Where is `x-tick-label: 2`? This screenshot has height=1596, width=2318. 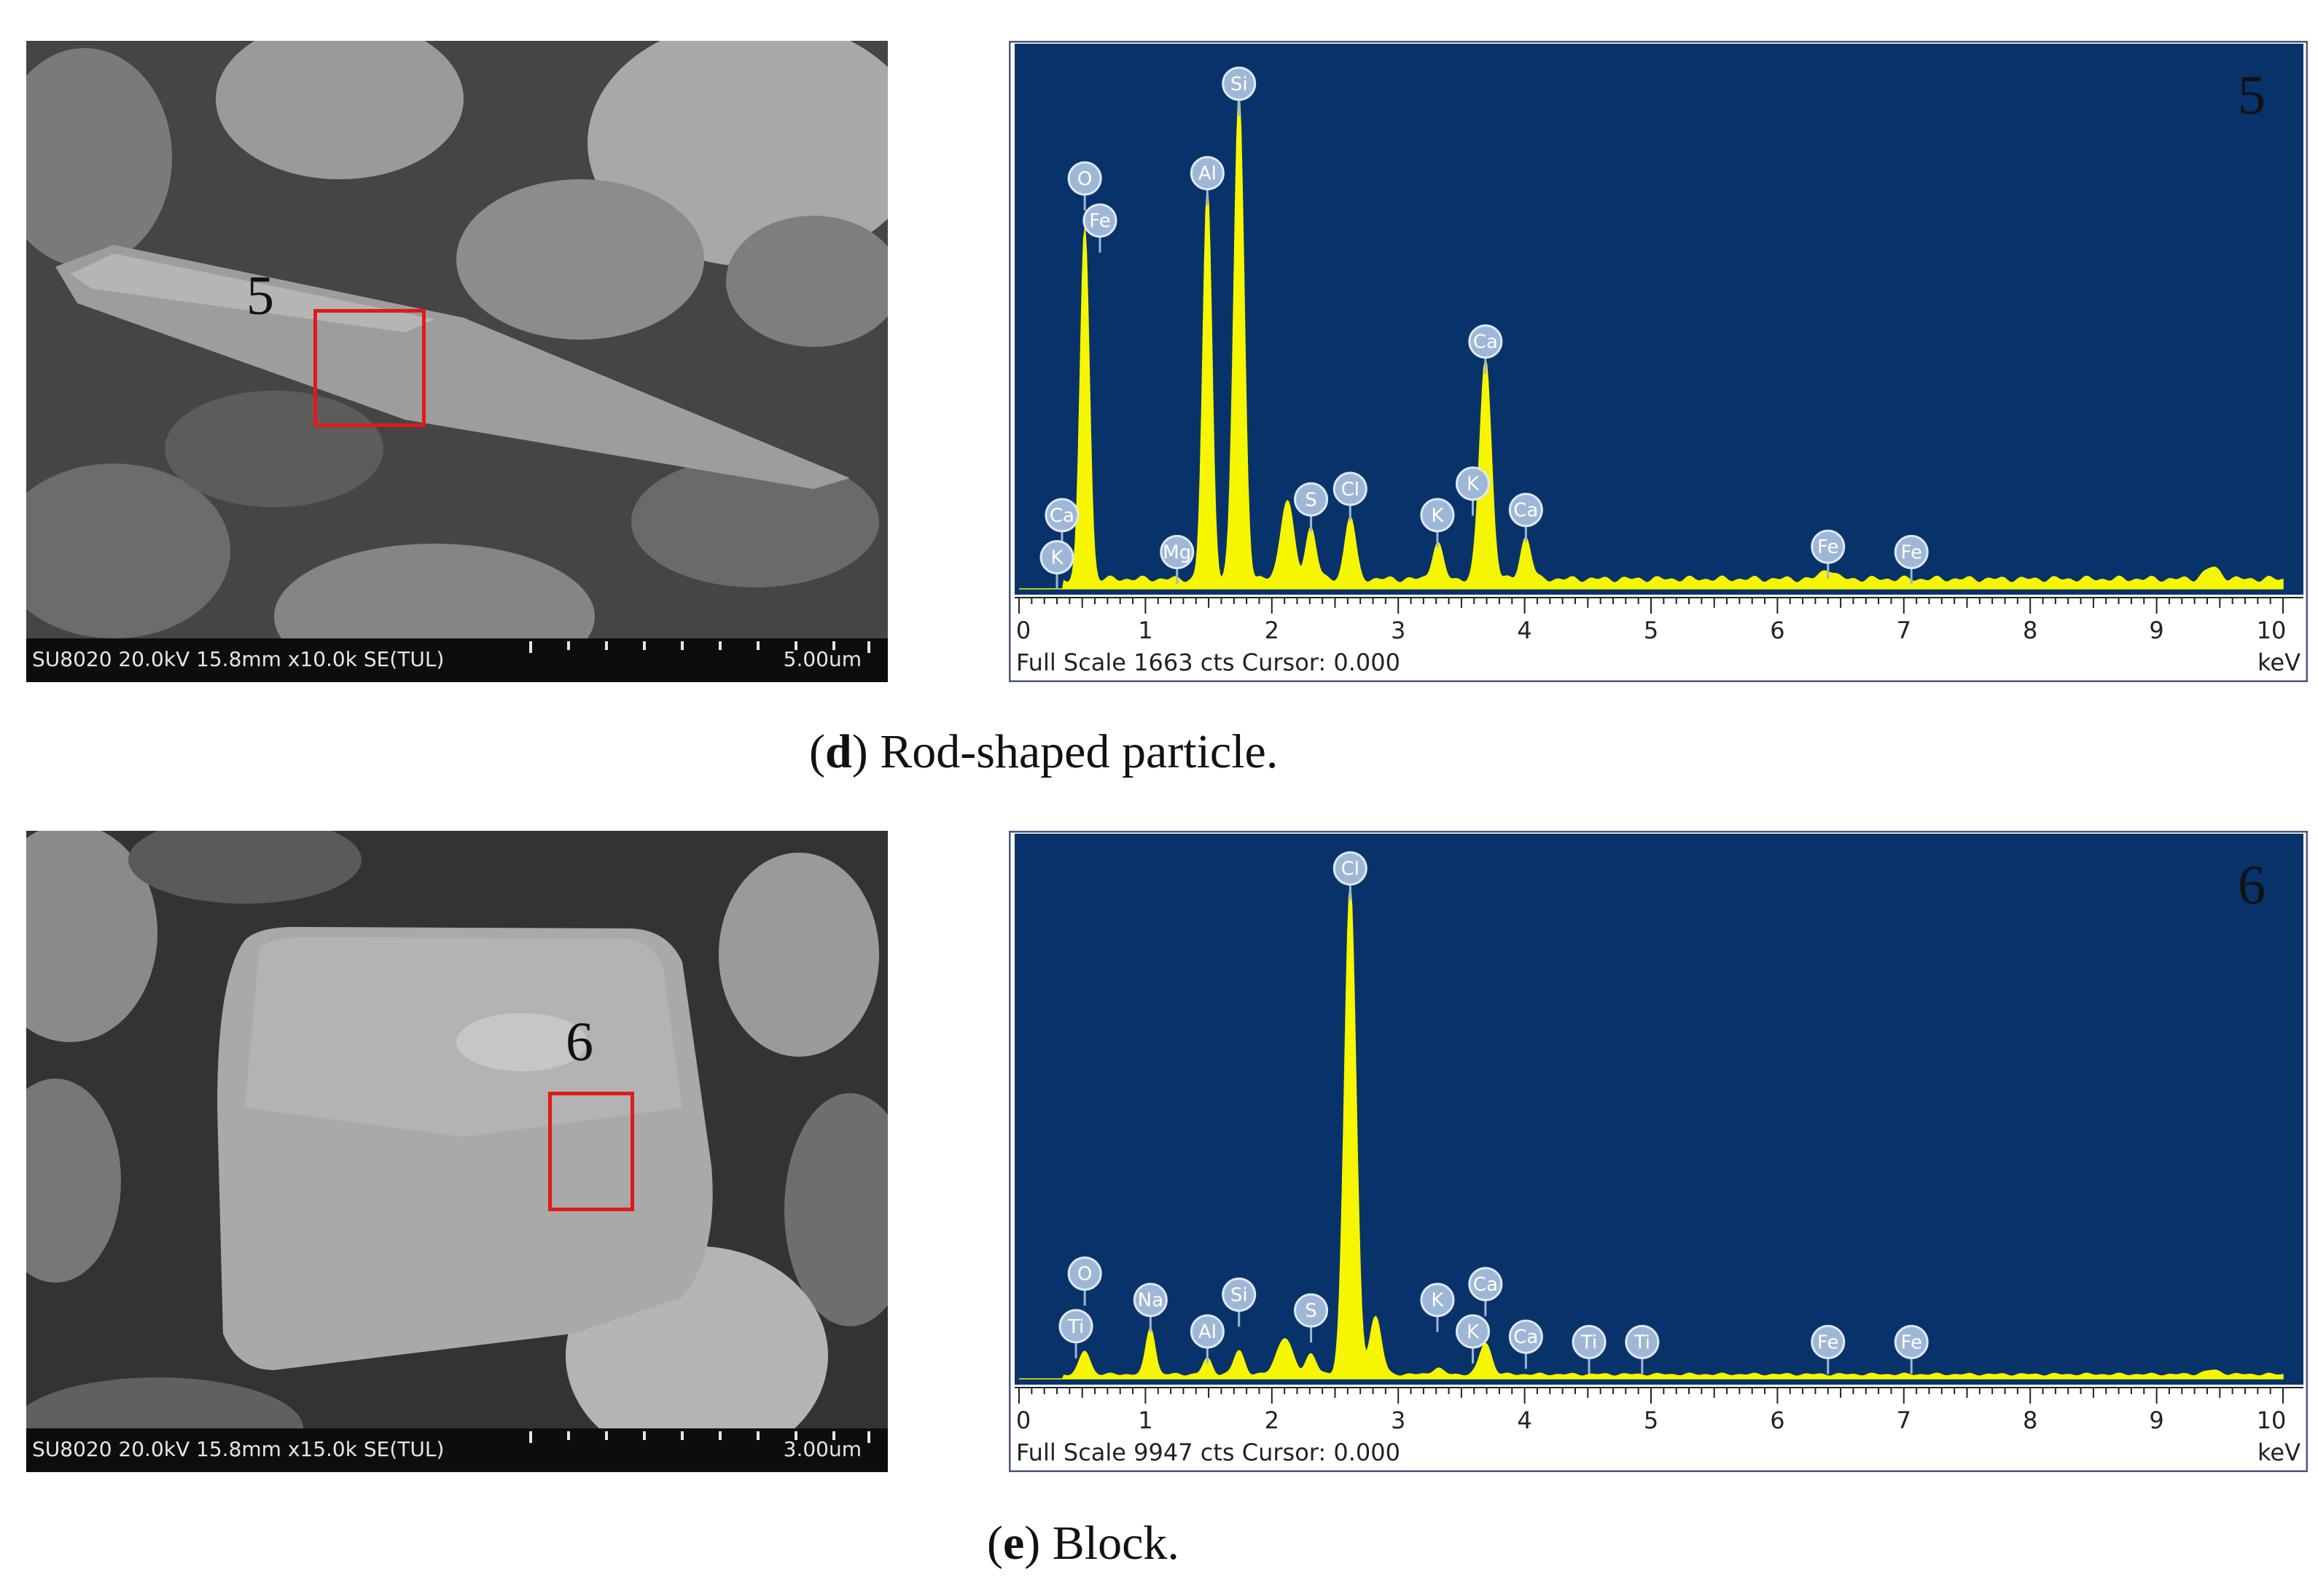
x-tick-label: 2 is located at coordinates (1272, 630).